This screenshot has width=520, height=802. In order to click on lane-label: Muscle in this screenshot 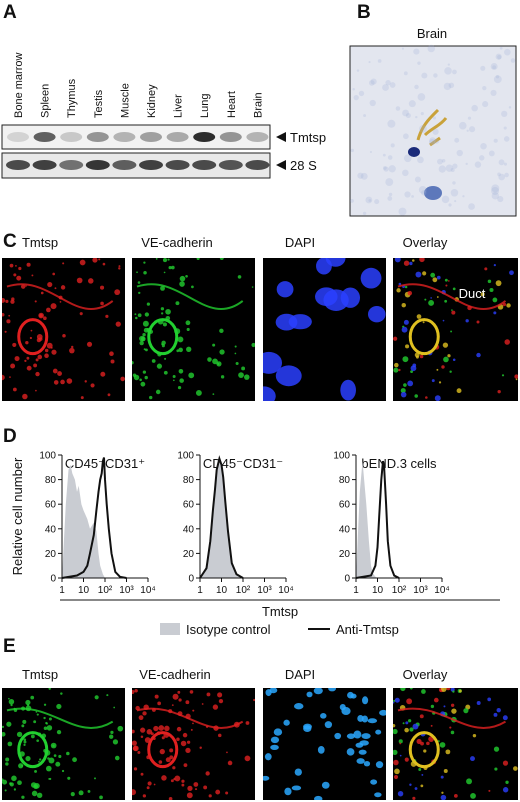, I will do `click(125, 100)`.